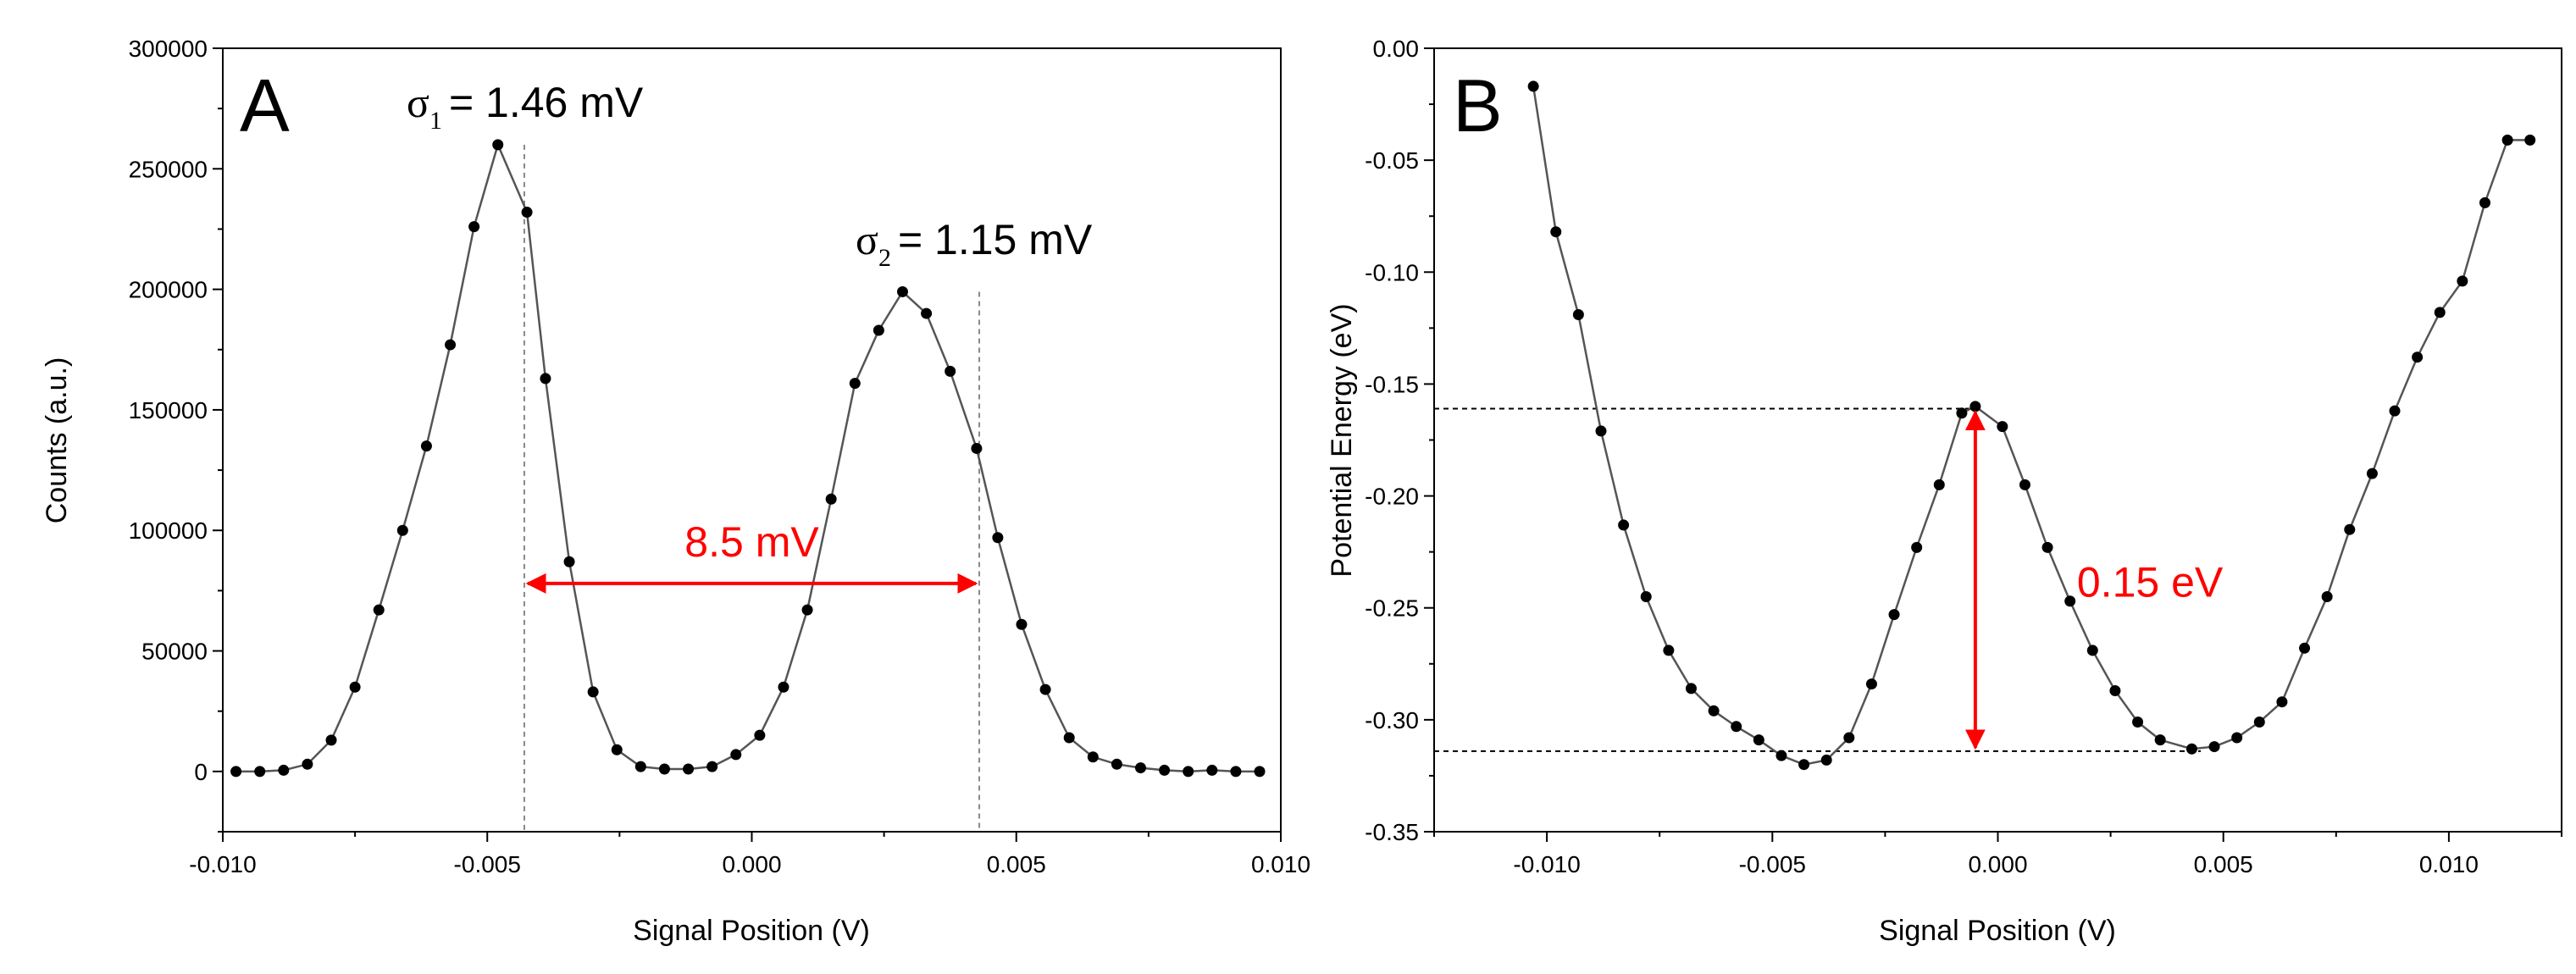 The width and height of the screenshot is (2576, 974). I want to click on panel-a-label: A, so click(265, 105).